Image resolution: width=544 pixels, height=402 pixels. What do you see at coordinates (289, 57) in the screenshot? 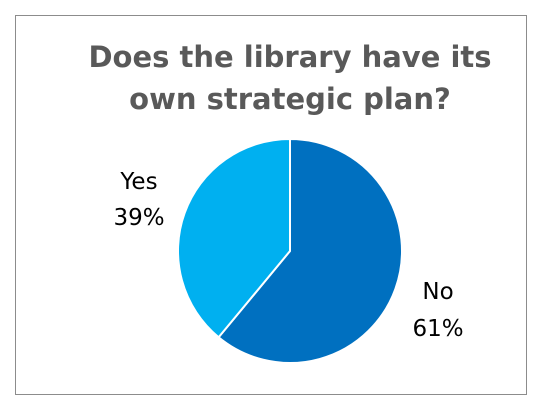
I see `chart-title-line-1: Does the library have its` at bounding box center [289, 57].